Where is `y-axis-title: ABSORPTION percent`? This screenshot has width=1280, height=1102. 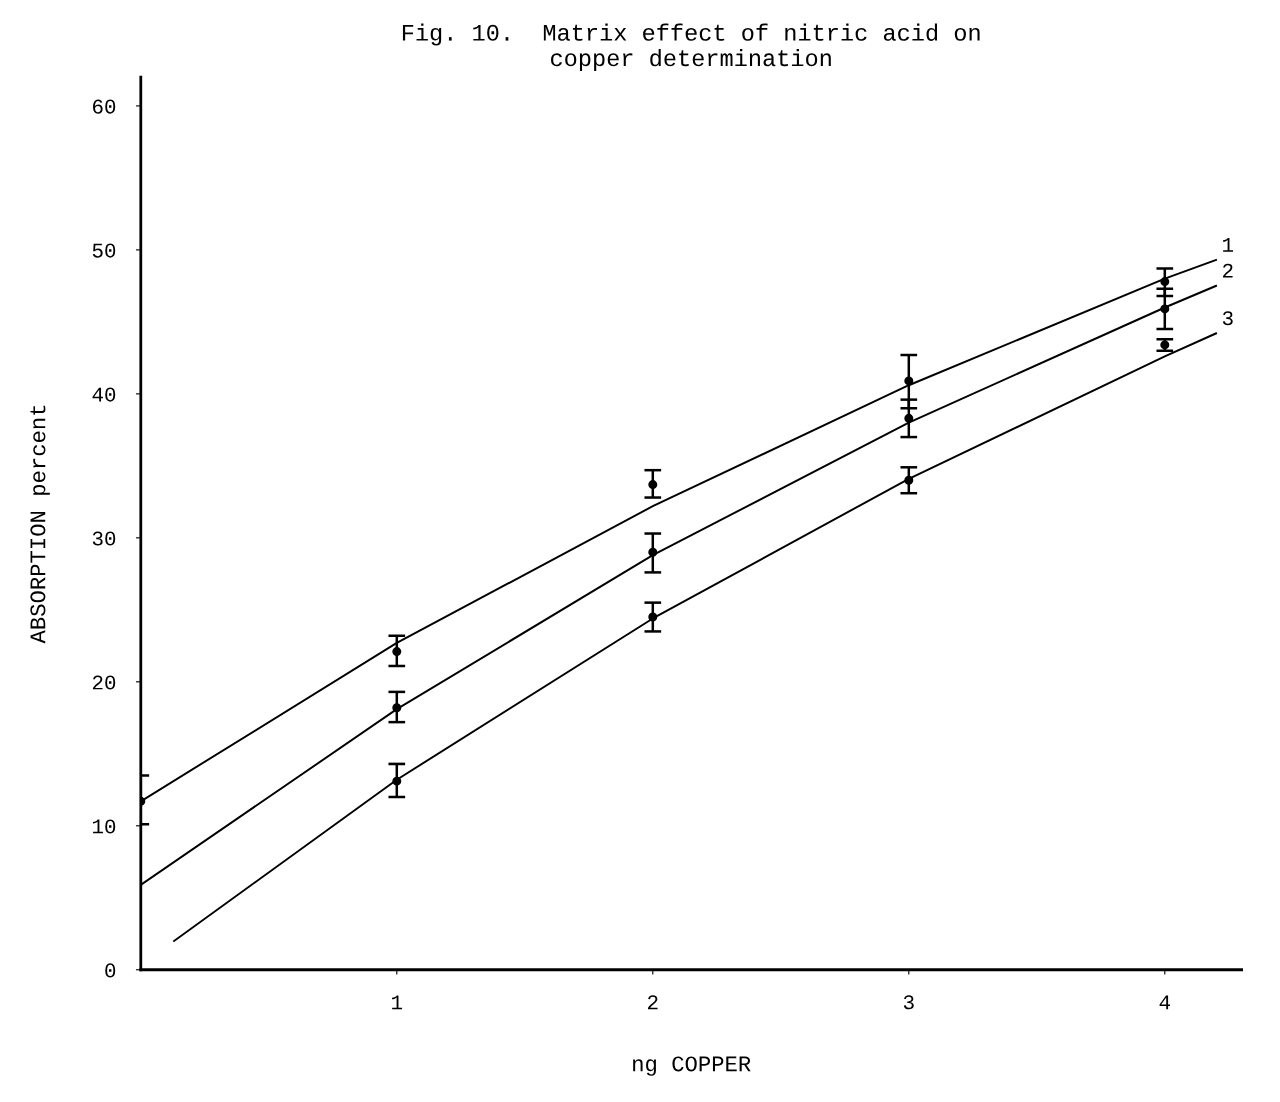 y-axis-title: ABSORPTION percent is located at coordinates (40, 524).